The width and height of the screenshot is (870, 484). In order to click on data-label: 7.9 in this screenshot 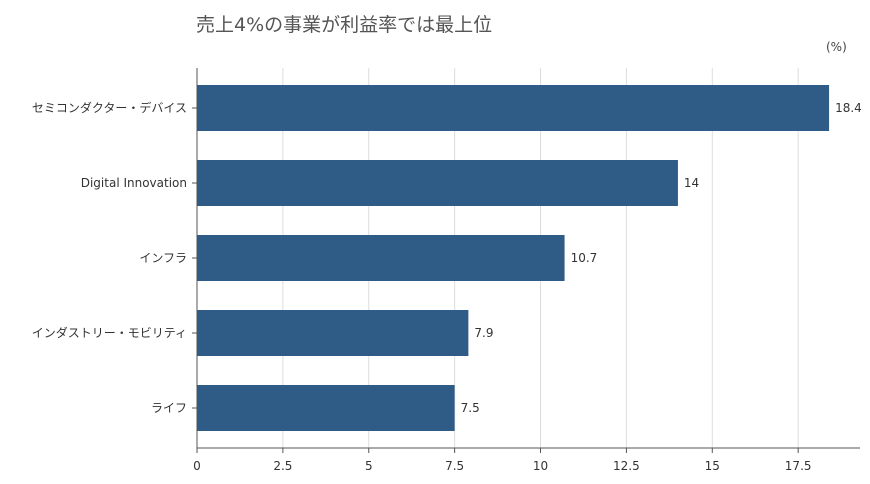, I will do `click(483, 333)`.